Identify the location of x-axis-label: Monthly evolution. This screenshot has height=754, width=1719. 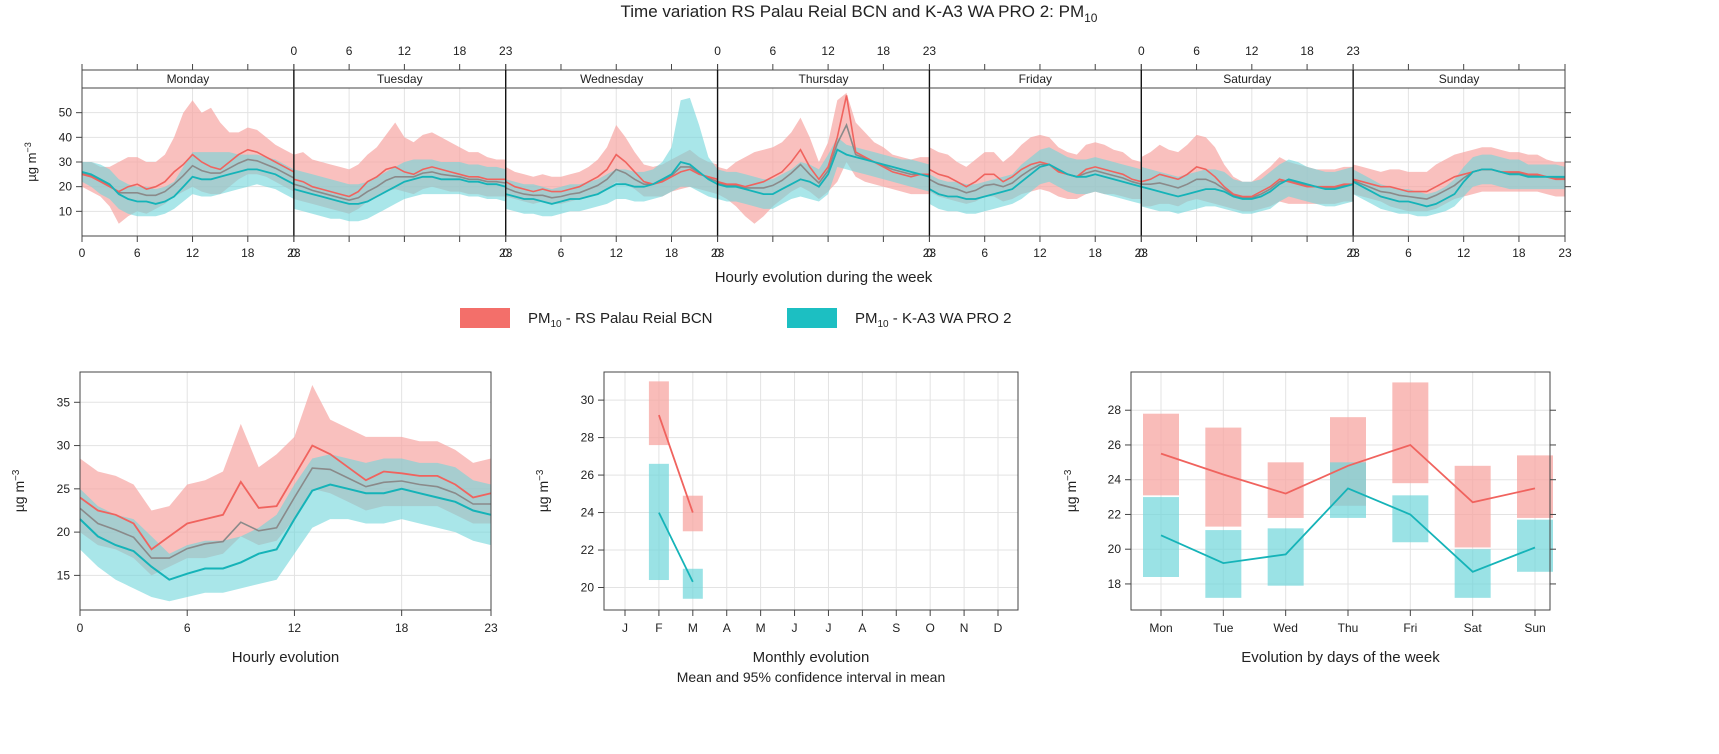
(811, 657).